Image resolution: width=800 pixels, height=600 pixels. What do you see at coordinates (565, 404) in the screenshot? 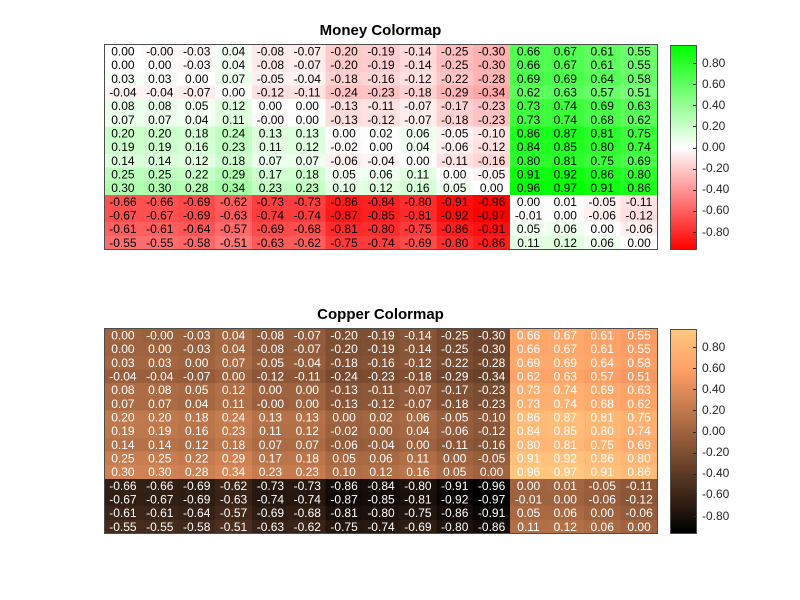
I see `svg-text: 0.74` at bounding box center [565, 404].